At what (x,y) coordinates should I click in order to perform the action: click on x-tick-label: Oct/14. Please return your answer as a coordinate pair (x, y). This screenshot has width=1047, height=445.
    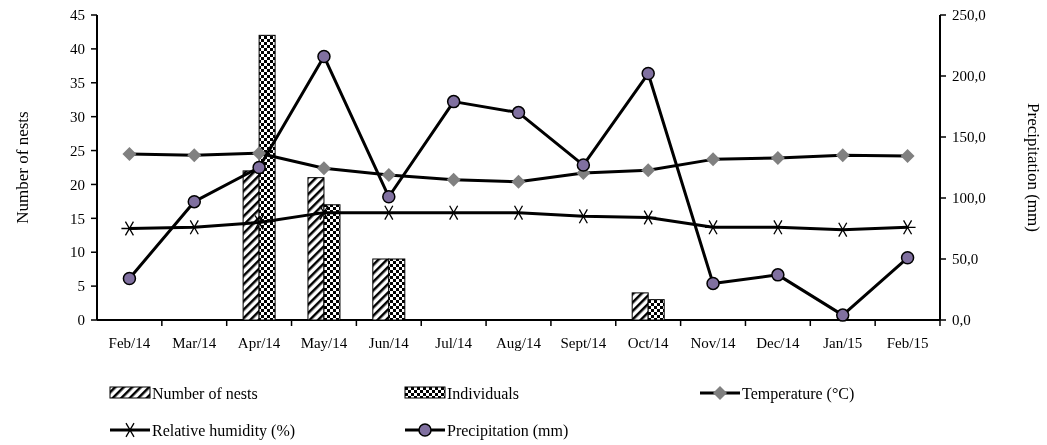
    Looking at the image, I should click on (648, 343).